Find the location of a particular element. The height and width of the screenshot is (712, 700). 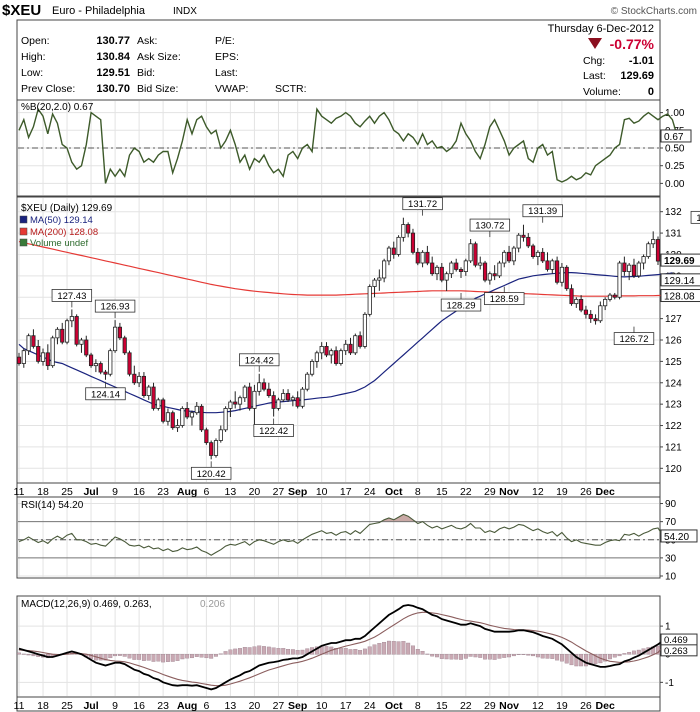

date-label: 6 is located at coordinates (206, 706).